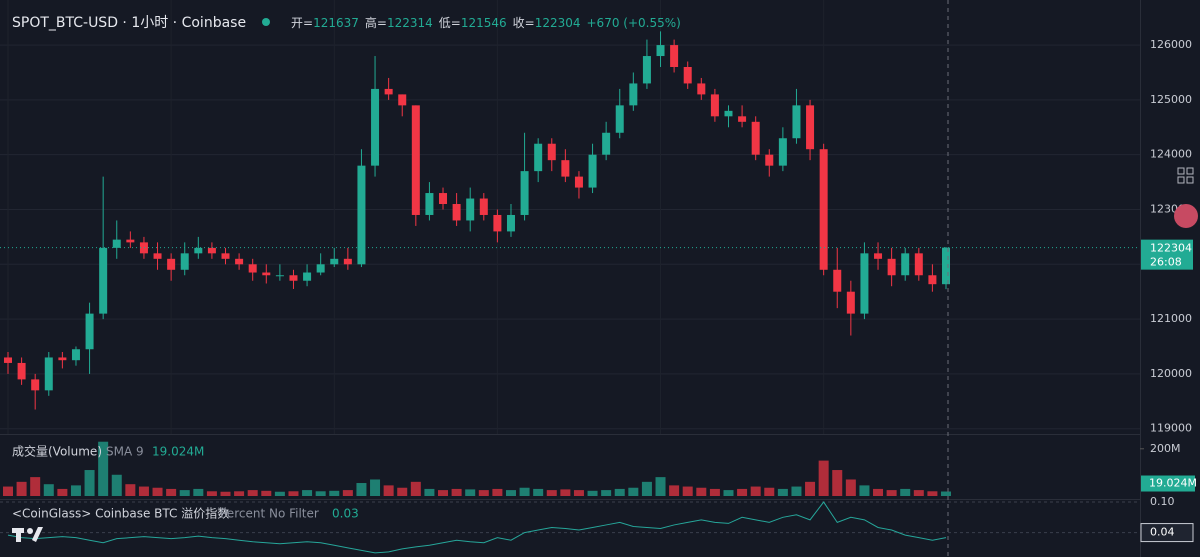 Image resolution: width=1200 pixels, height=557 pixels. I want to click on ohlc-label: 低=, so click(450, 23).